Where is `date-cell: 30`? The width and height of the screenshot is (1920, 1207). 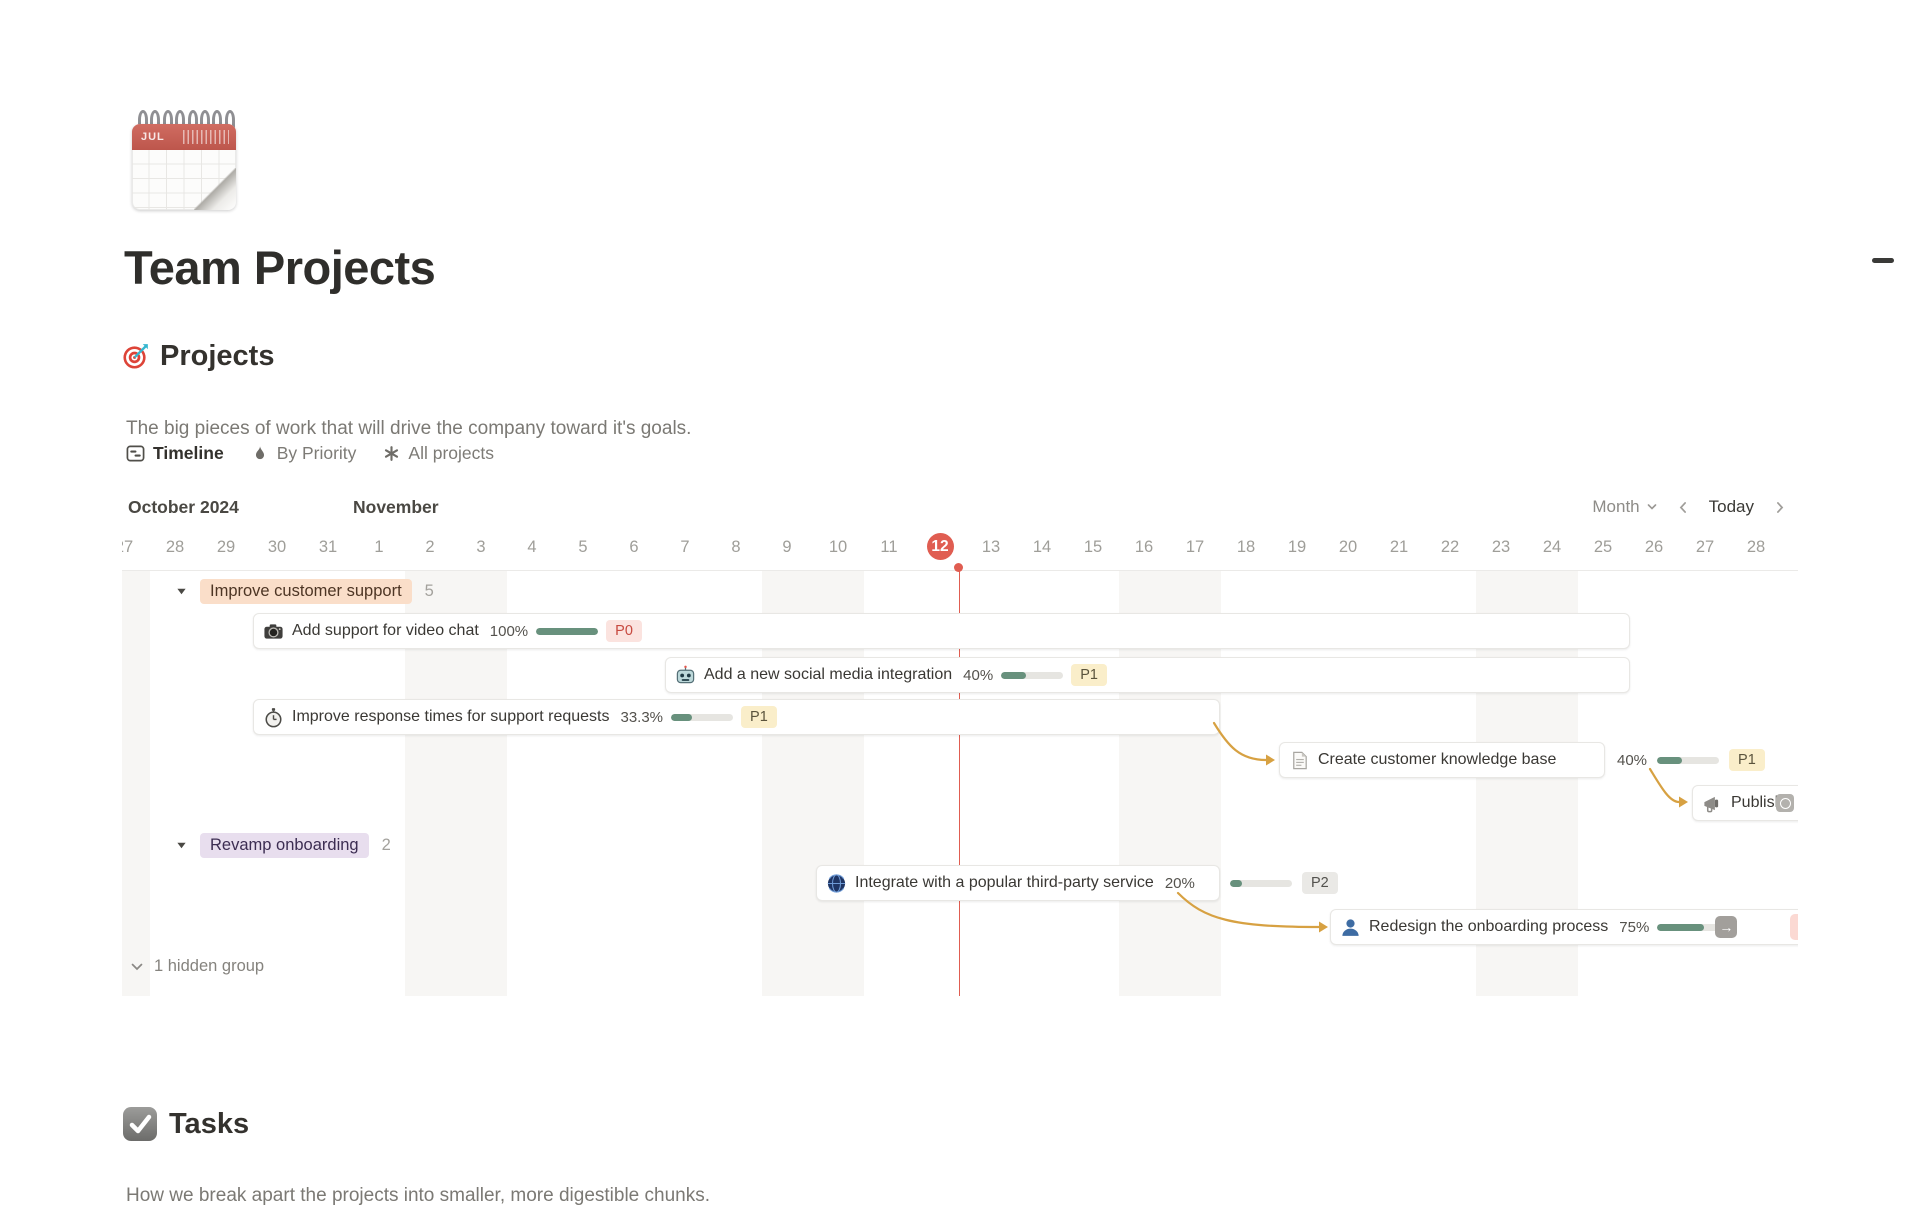 date-cell: 30 is located at coordinates (277, 547).